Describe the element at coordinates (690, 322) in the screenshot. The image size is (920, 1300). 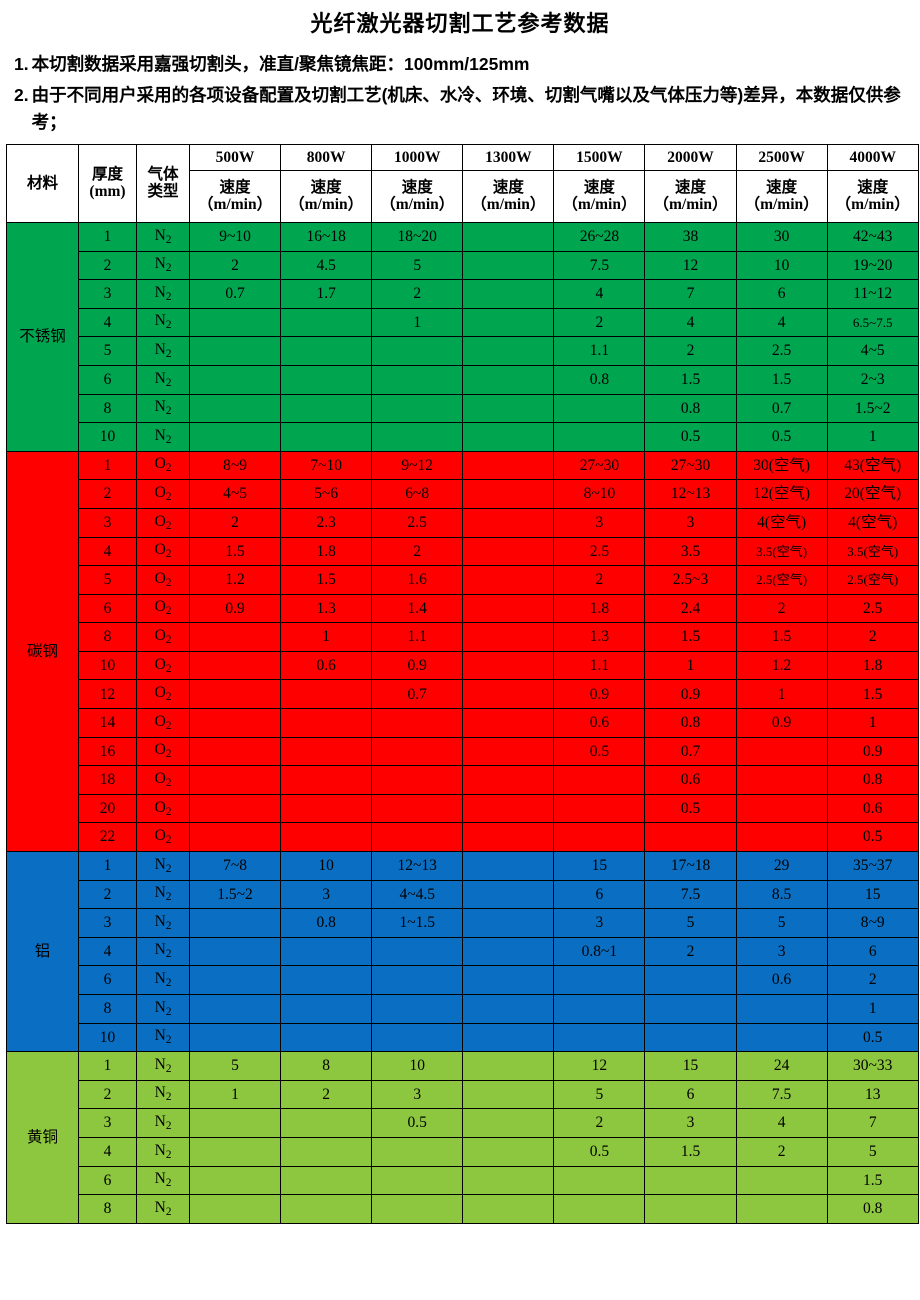
I see `speed-cell-2000w: 4` at that location.